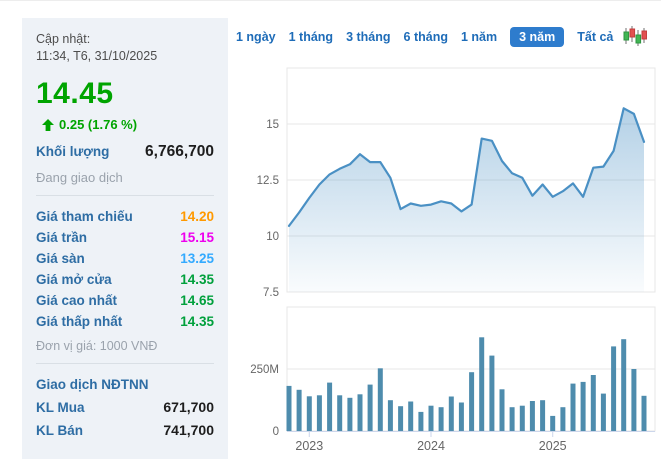  Describe the element at coordinates (84, 216) in the screenshot. I see `quote-row-label: Giá tham chiếu` at that location.